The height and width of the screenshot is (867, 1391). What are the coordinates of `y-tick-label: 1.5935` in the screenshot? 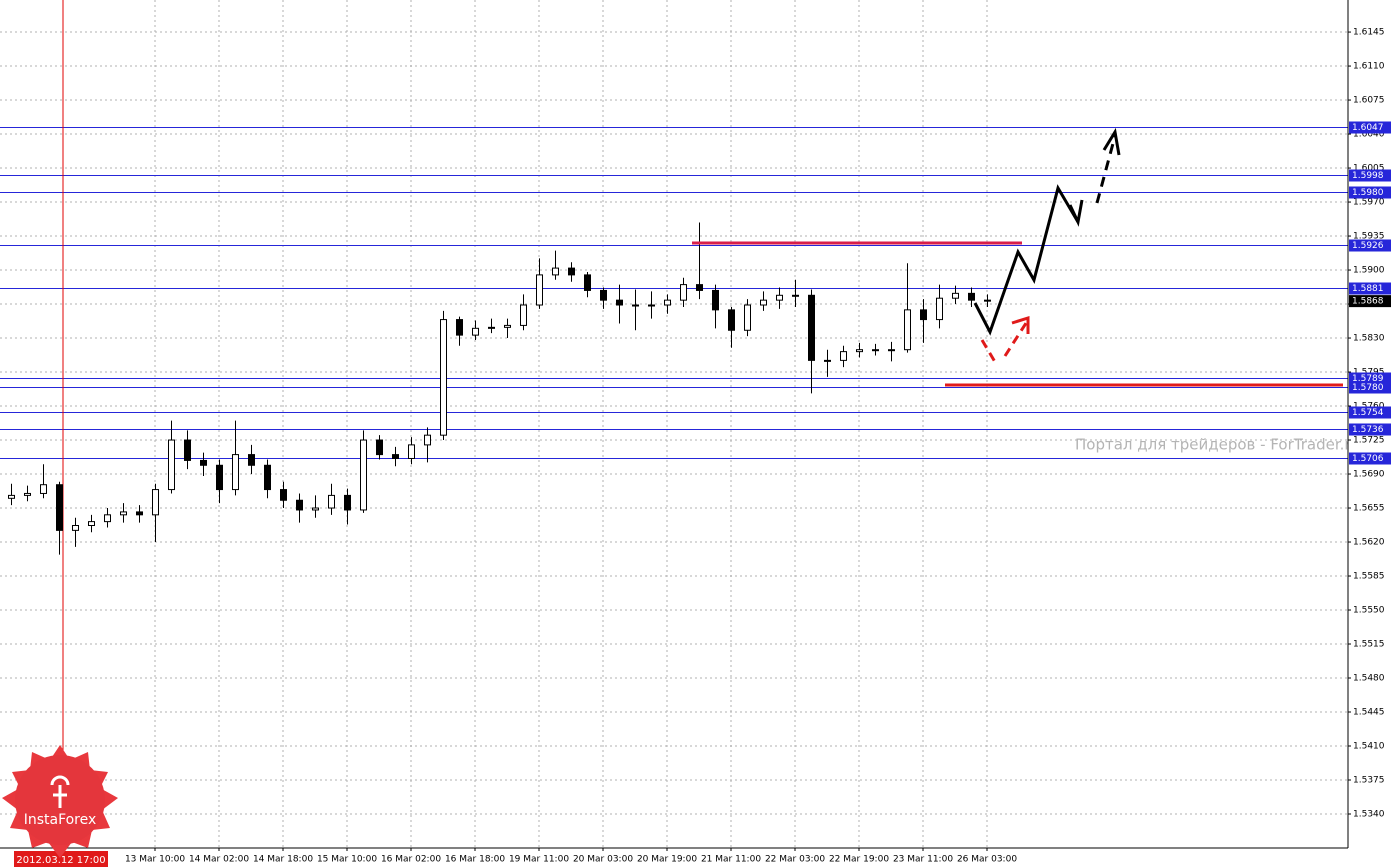 It's located at (1369, 237).